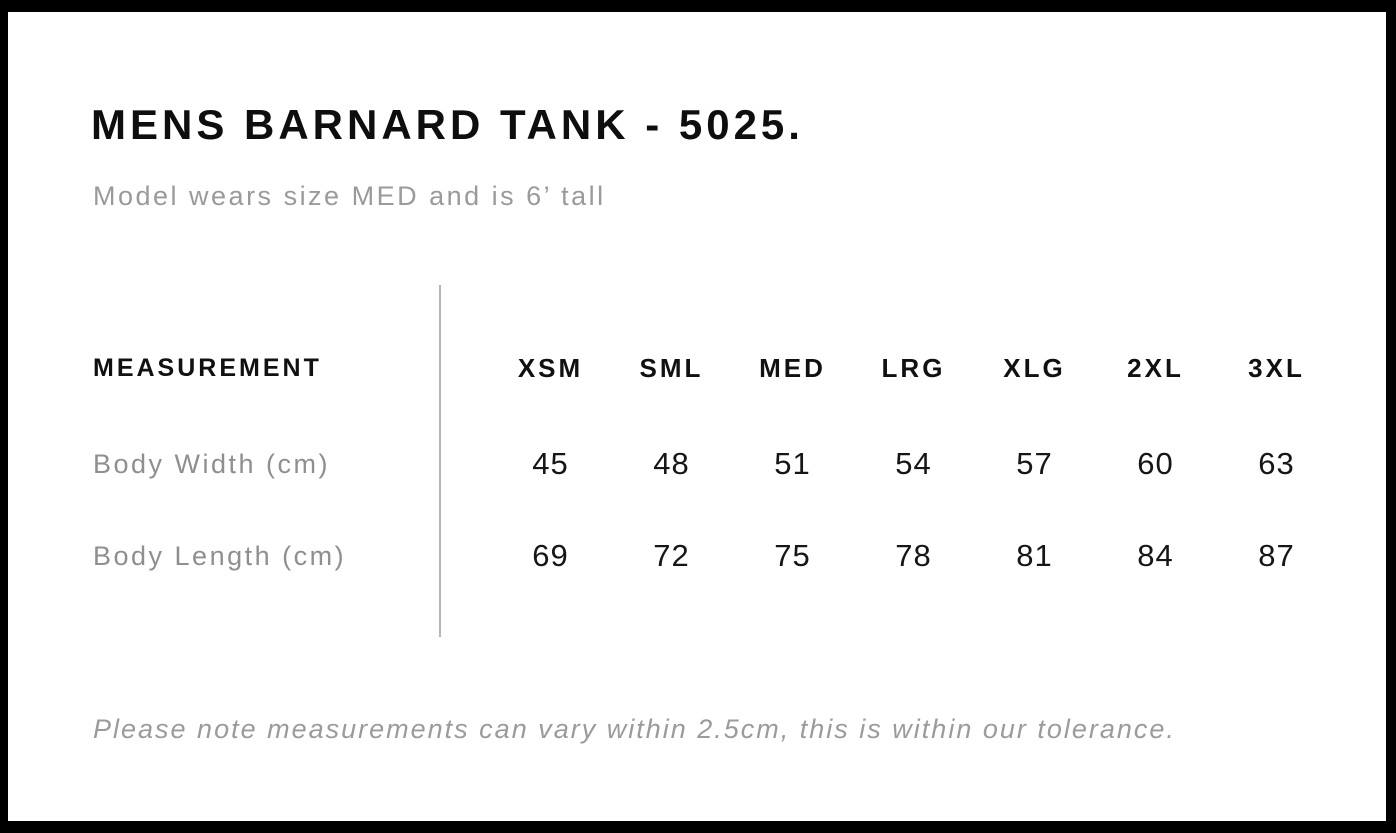 The height and width of the screenshot is (833, 1396). Describe the element at coordinates (550, 463) in the screenshot. I see `body-width-xsm: 45` at that location.